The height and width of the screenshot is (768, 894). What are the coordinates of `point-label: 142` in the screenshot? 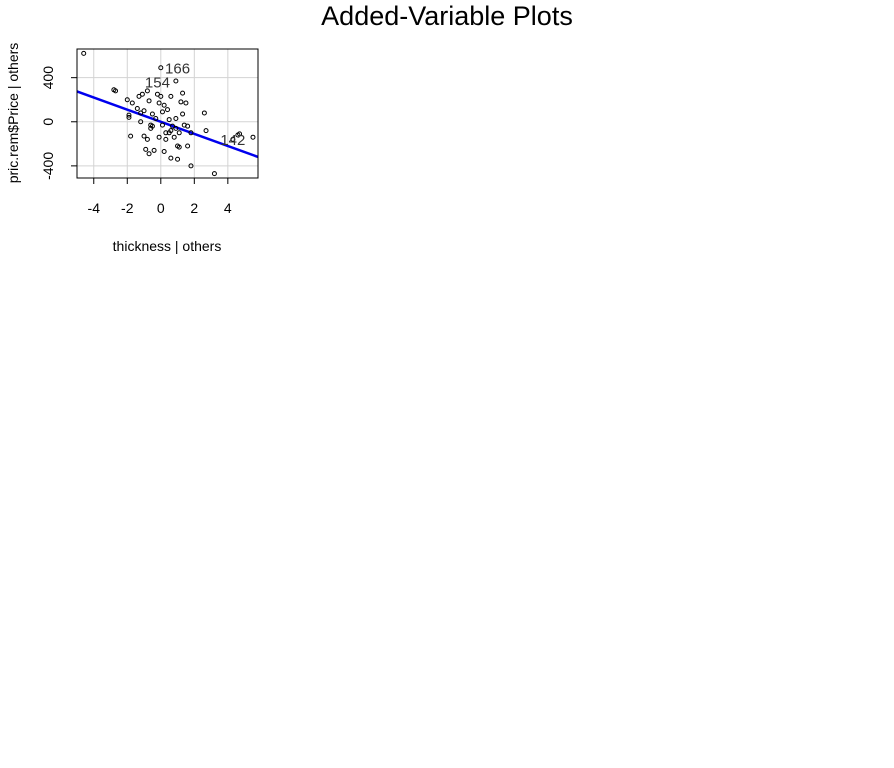 It's located at (232, 140).